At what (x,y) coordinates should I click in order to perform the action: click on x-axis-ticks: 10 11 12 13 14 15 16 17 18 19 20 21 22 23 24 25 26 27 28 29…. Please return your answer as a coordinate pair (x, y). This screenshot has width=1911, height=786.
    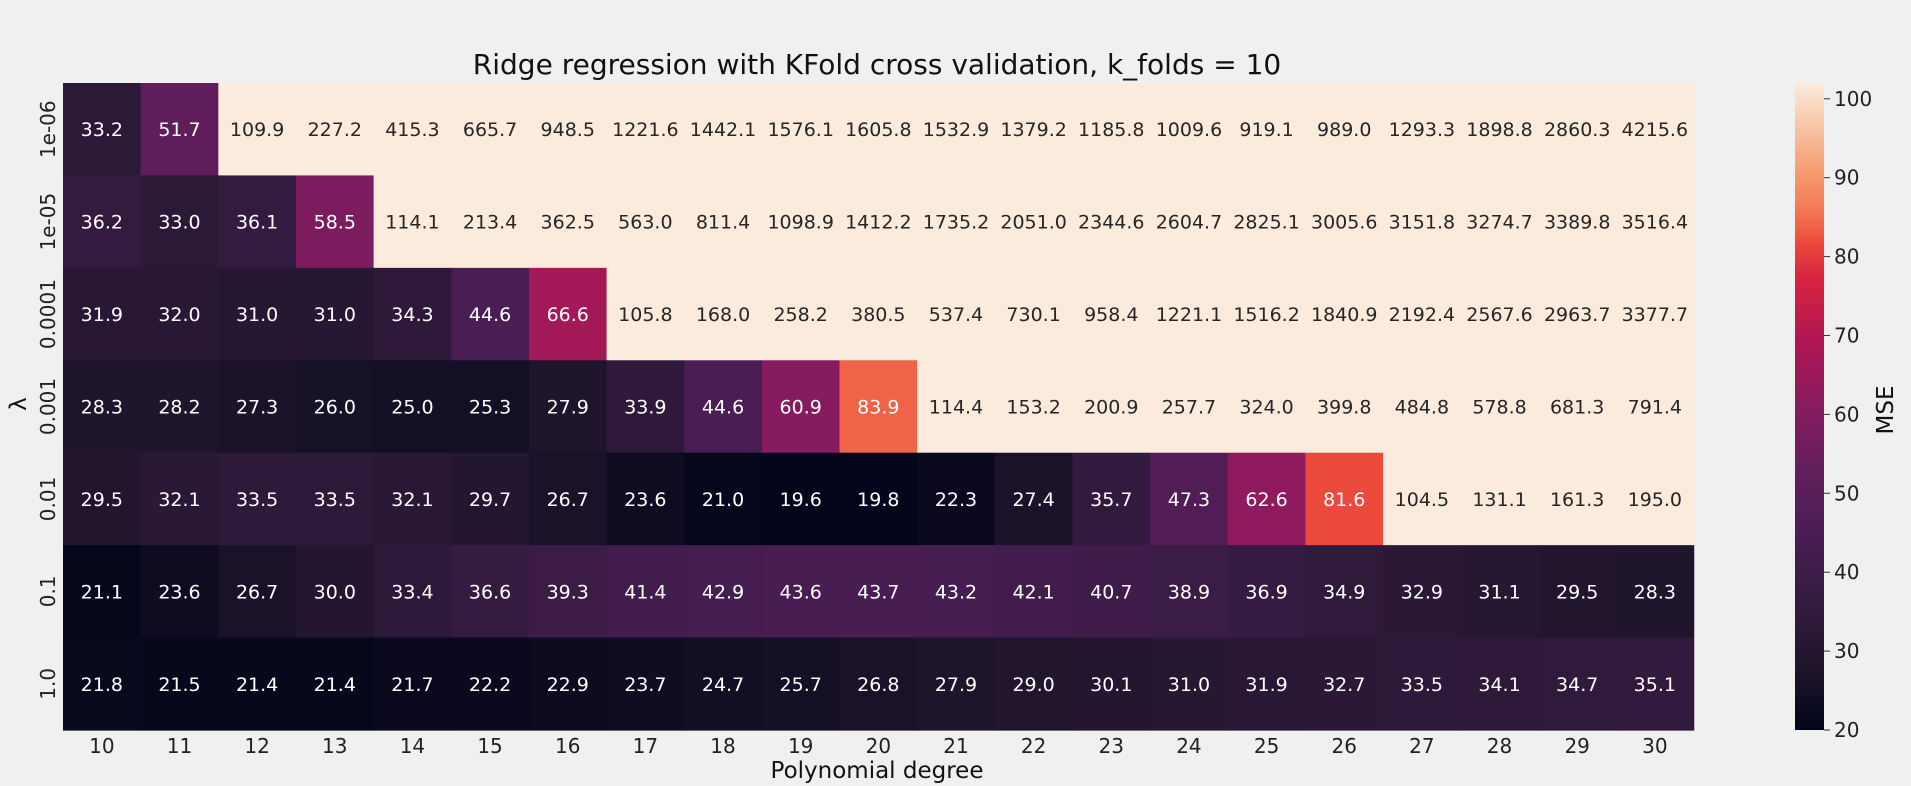
    Looking at the image, I should click on (878, 746).